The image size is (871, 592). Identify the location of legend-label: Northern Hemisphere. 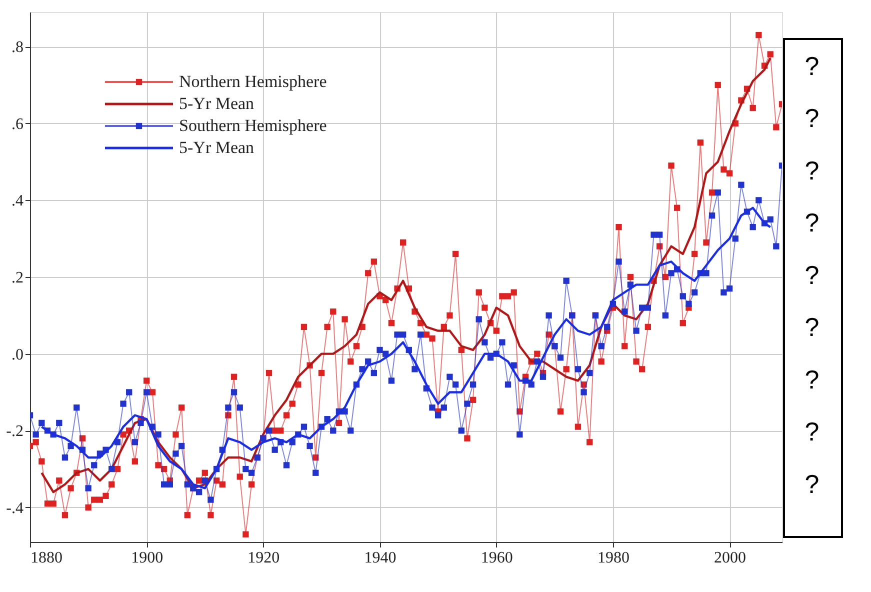
(253, 81).